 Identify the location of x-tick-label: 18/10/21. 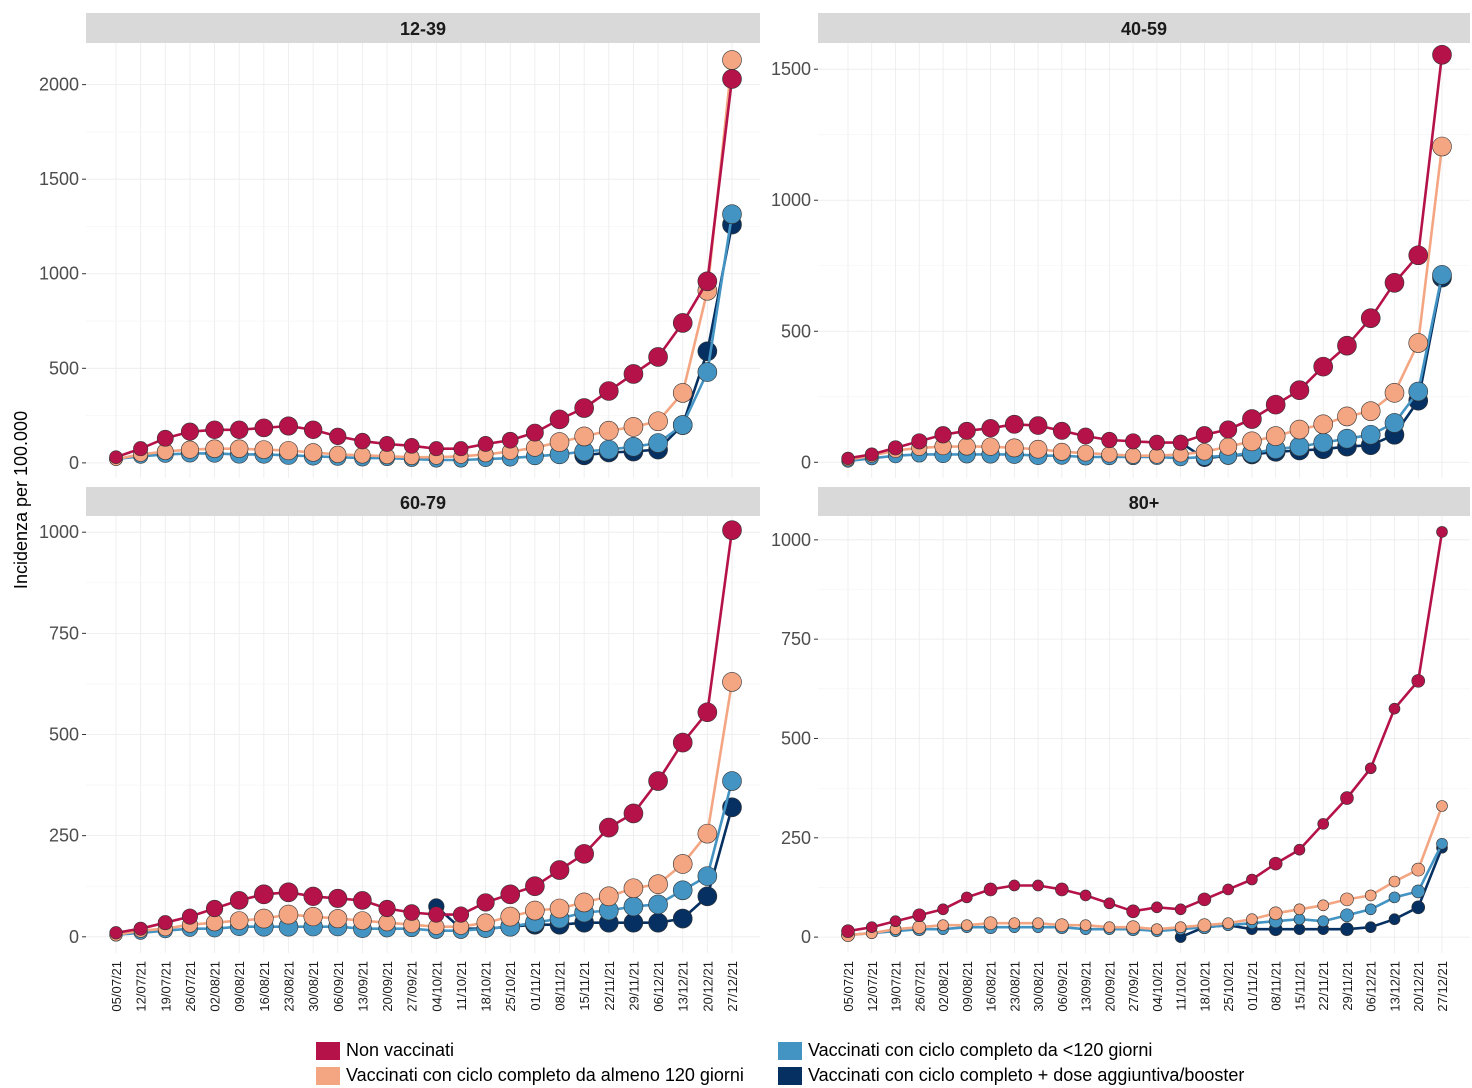
(486, 986).